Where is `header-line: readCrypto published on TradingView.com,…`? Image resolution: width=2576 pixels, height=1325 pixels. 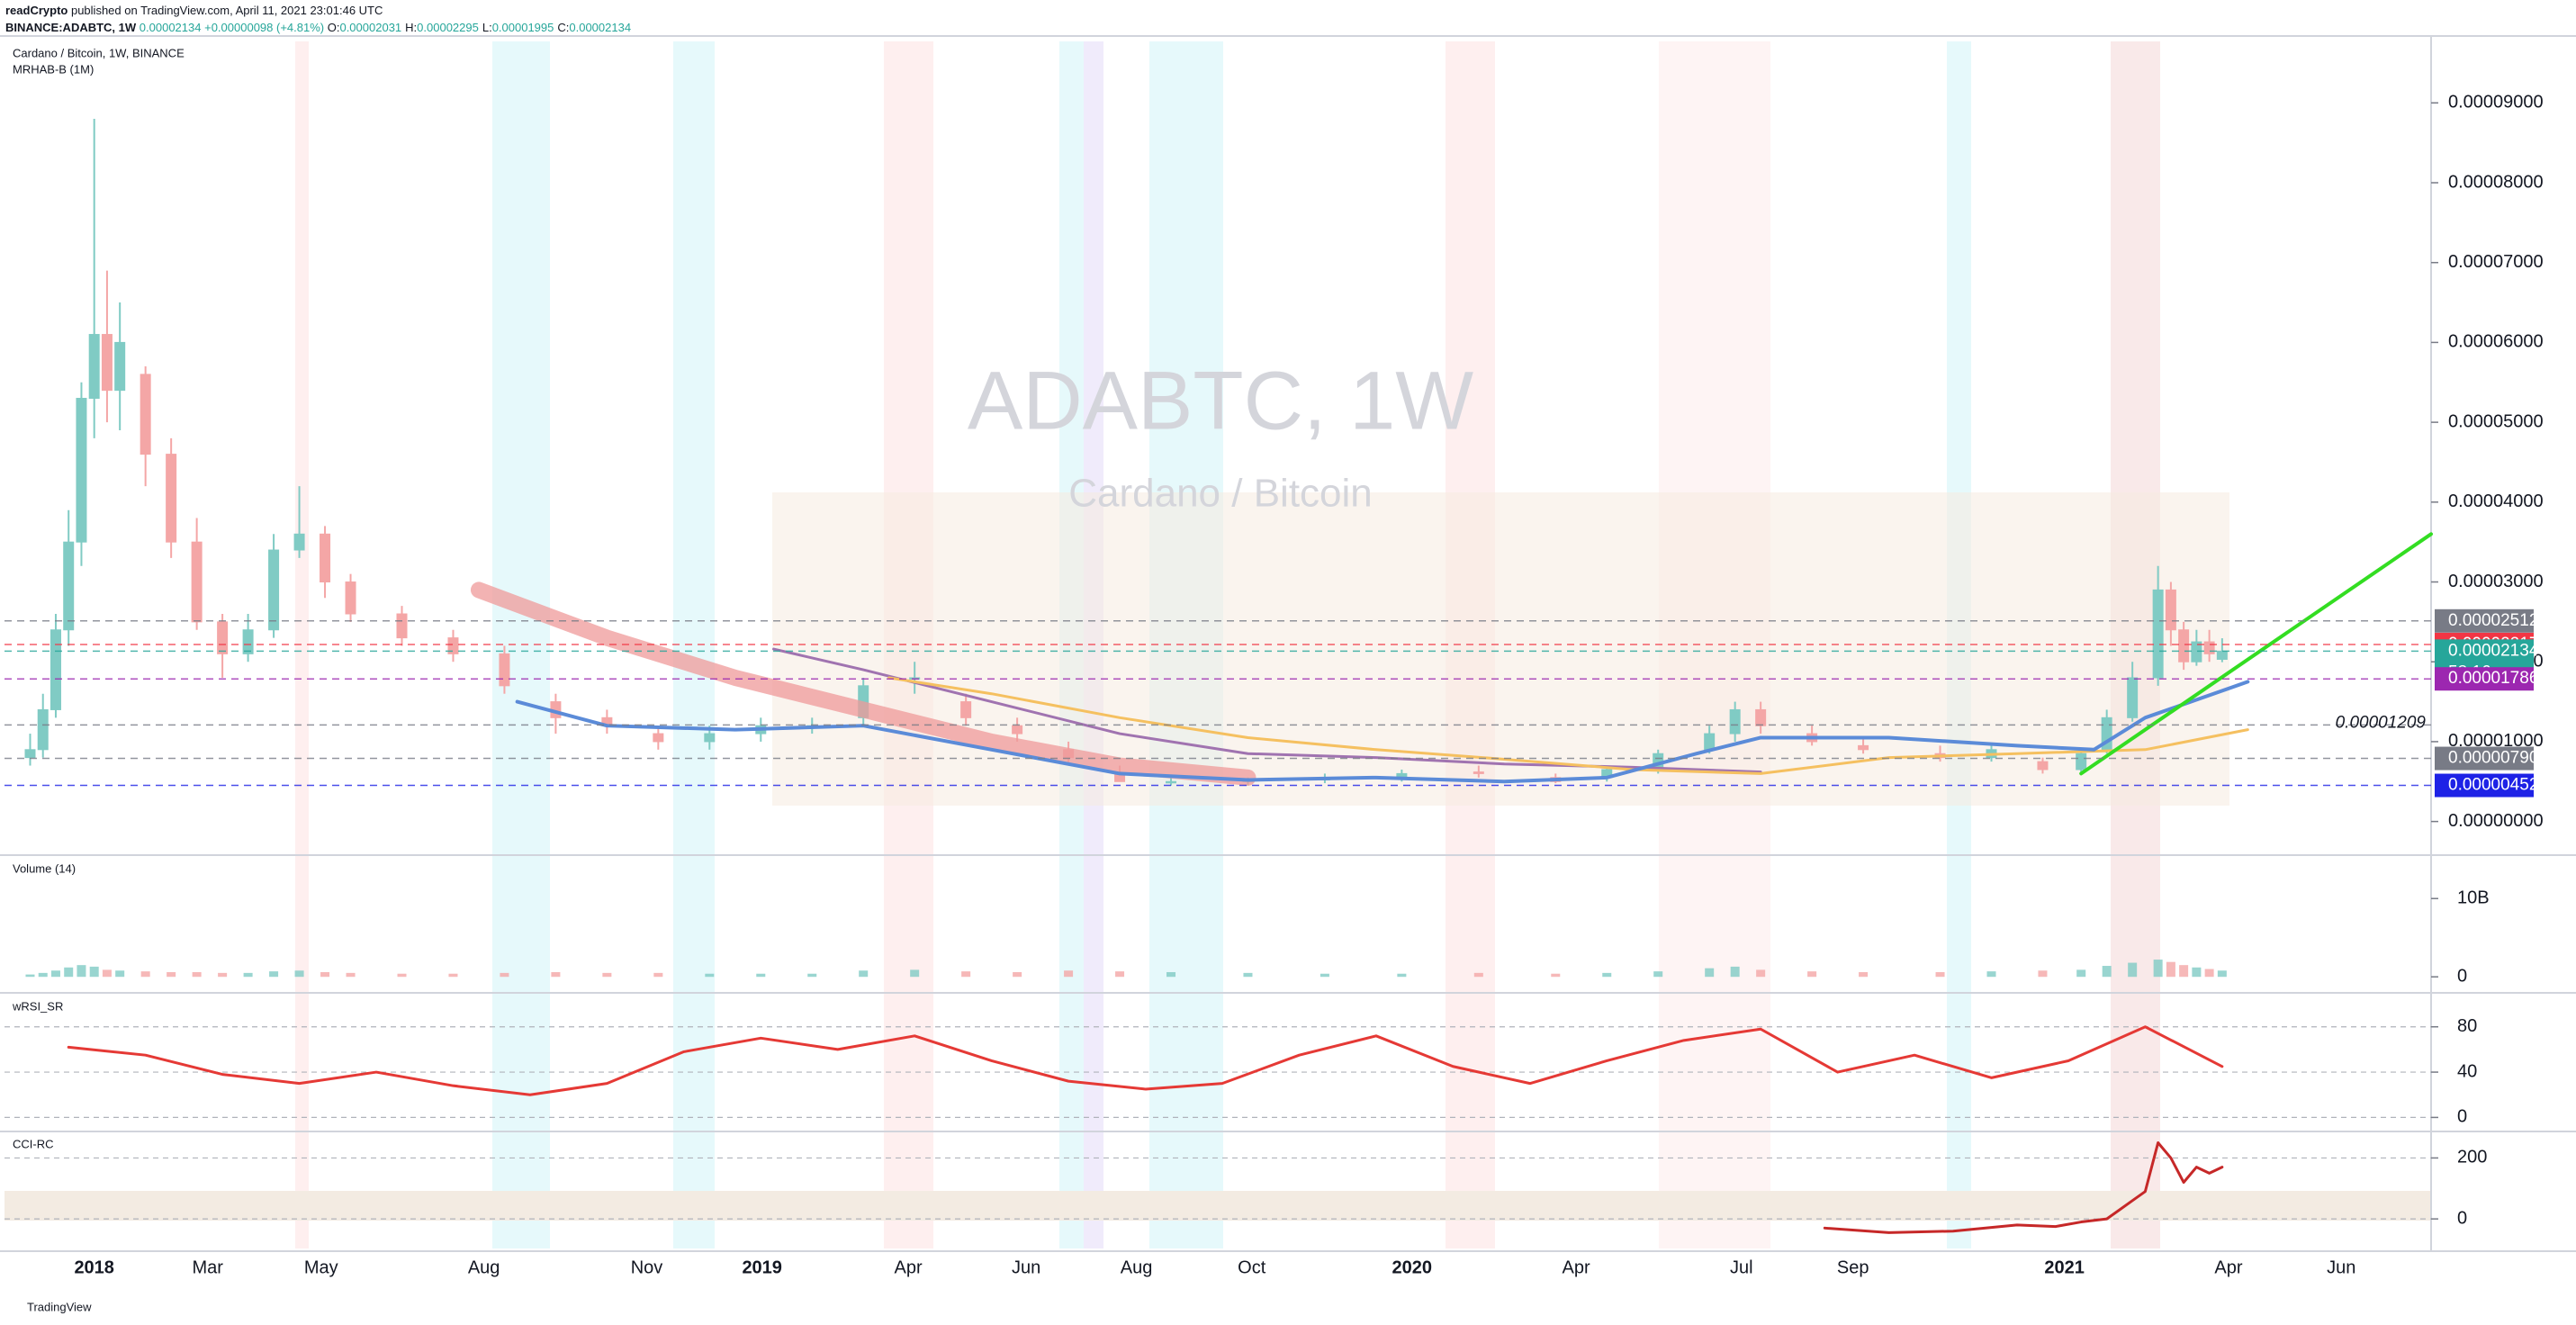
header-line: readCrypto published on TradingView.com,… is located at coordinates (320, 10).